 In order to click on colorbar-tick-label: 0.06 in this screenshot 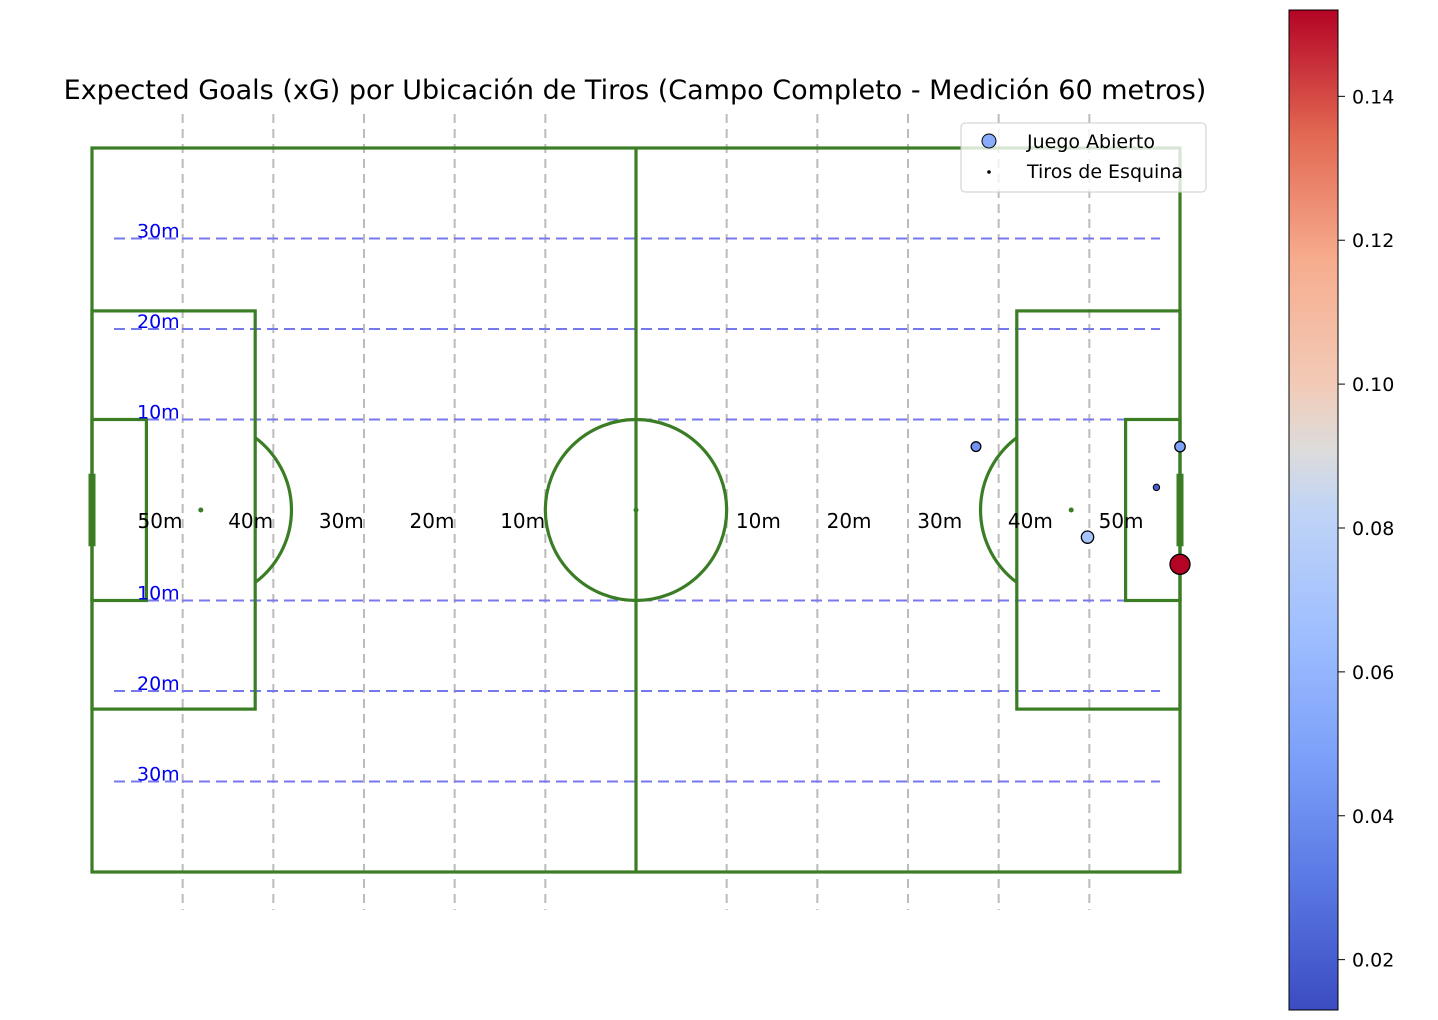, I will do `click(1373, 673)`.